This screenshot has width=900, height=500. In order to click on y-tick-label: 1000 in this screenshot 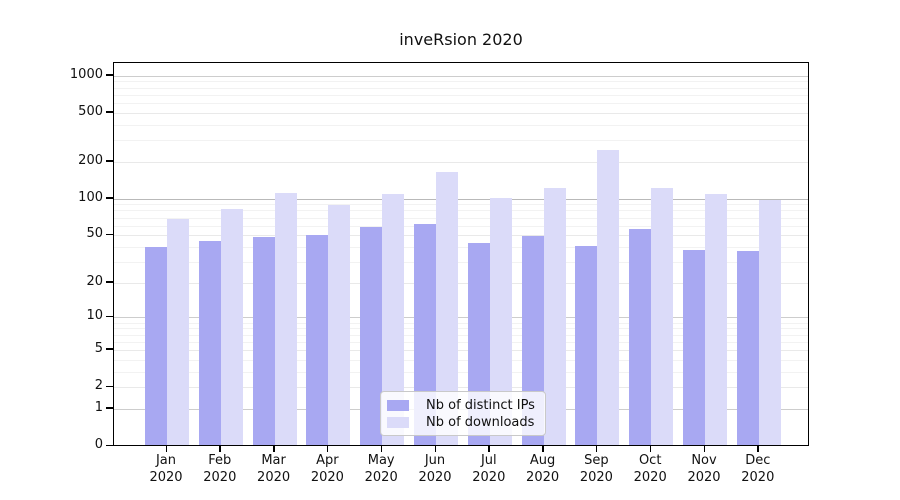, I will do `click(86, 74)`.